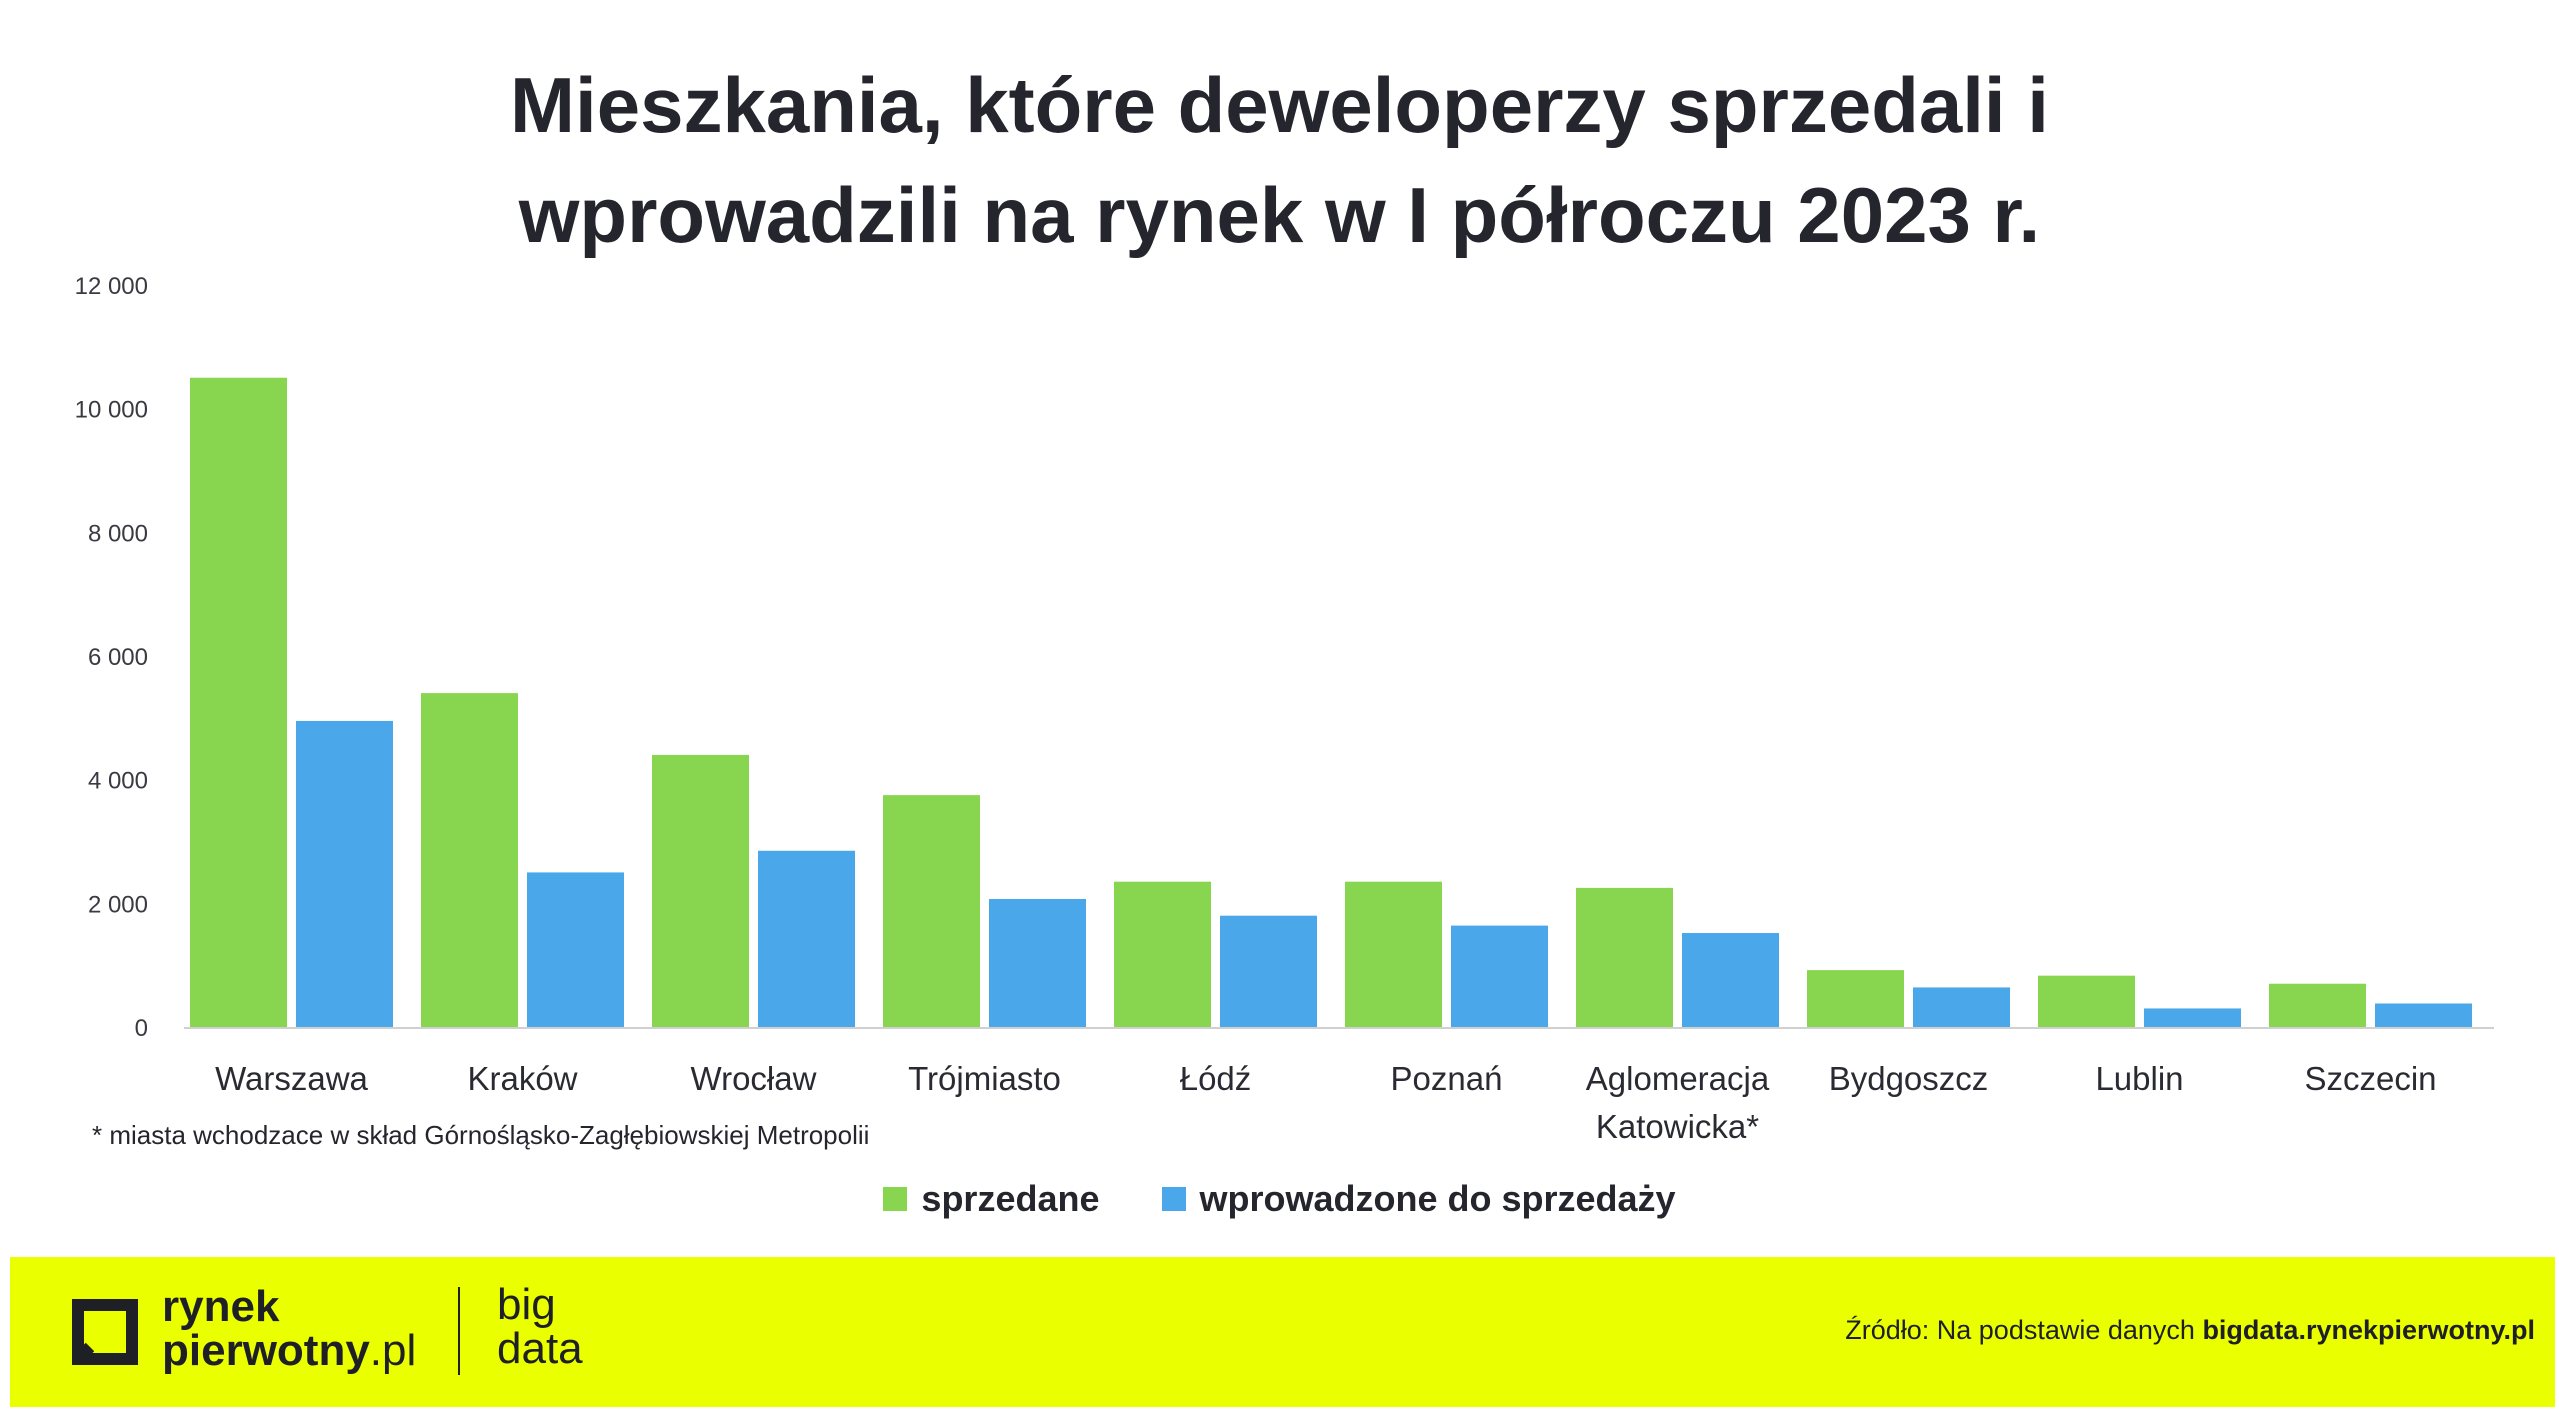 This screenshot has height=1411, width=2559. What do you see at coordinates (1010, 1198) in the screenshot?
I see `legend-label-sold: sprzedane` at bounding box center [1010, 1198].